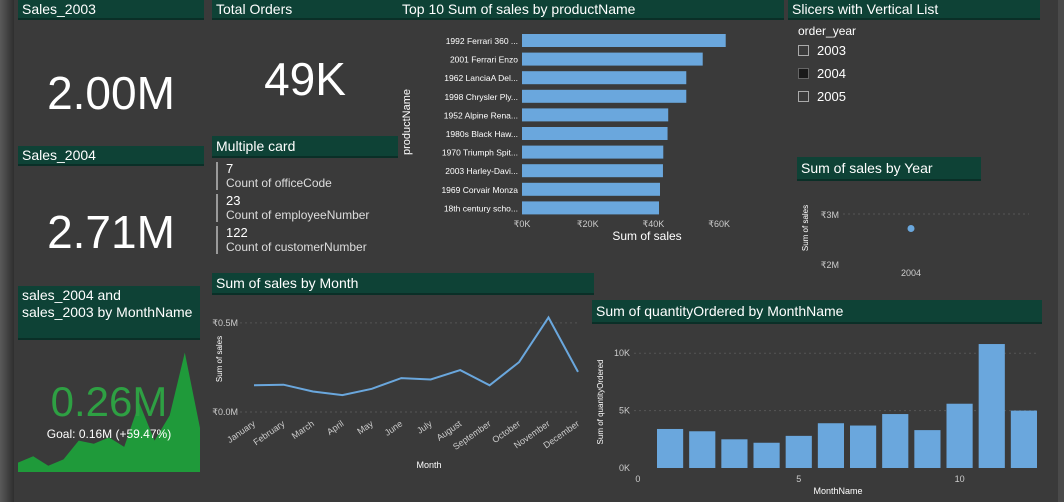 The image size is (1064, 502). Describe the element at coordinates (858, 77) in the screenshot. I see `slicer-list: 2003 2004 2005` at that location.